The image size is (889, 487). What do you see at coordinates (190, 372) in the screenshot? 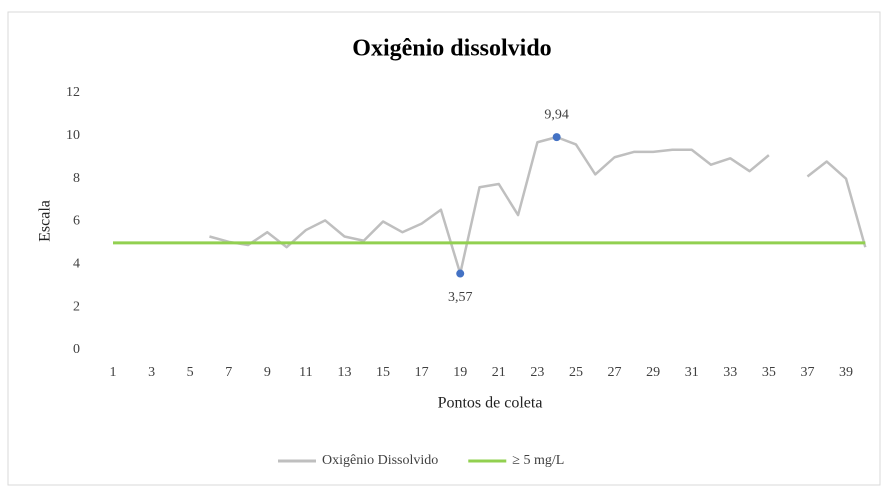
I see `x-tick-label: 5` at bounding box center [190, 372].